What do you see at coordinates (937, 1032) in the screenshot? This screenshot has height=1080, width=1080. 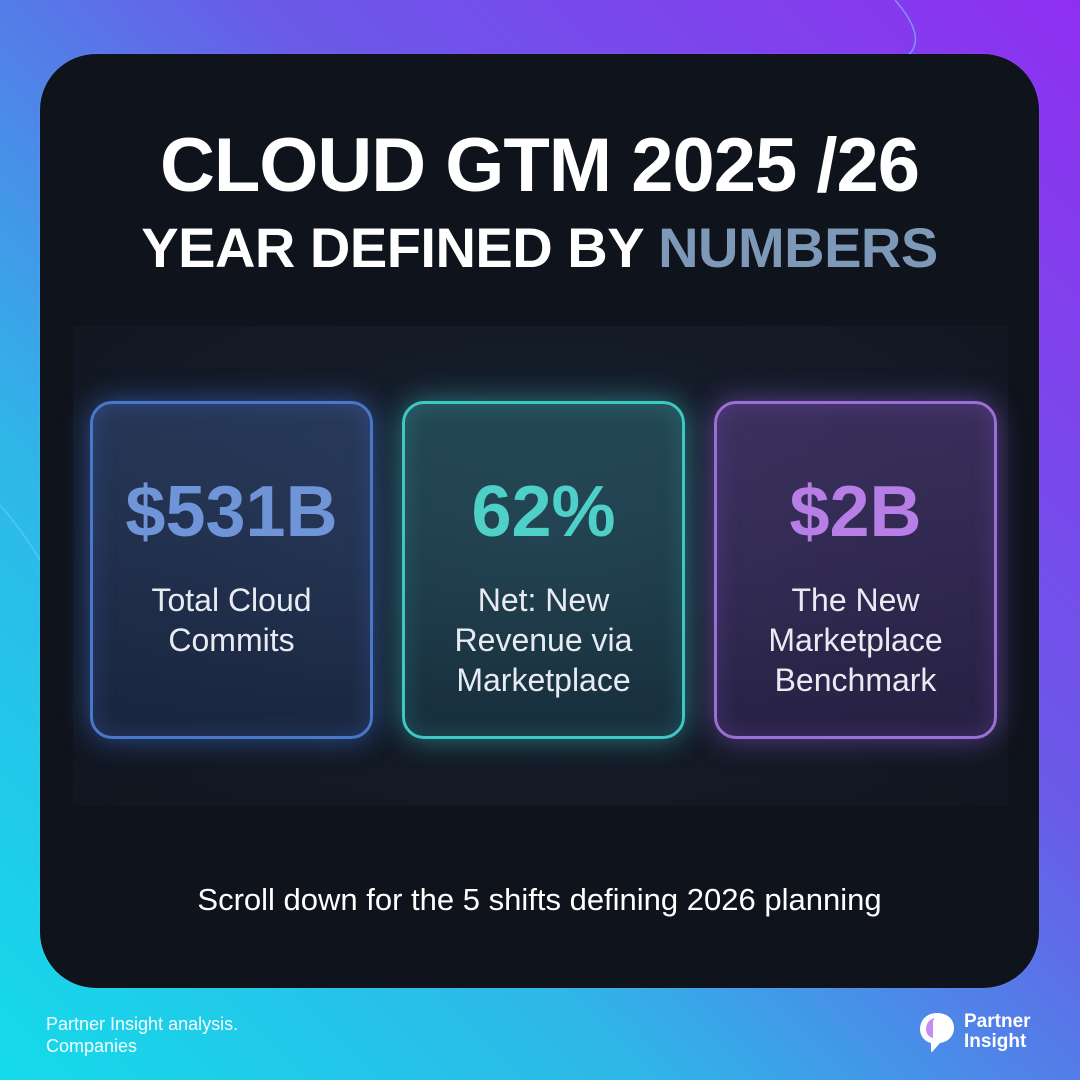 I see `partner-insight-logo-icon` at bounding box center [937, 1032].